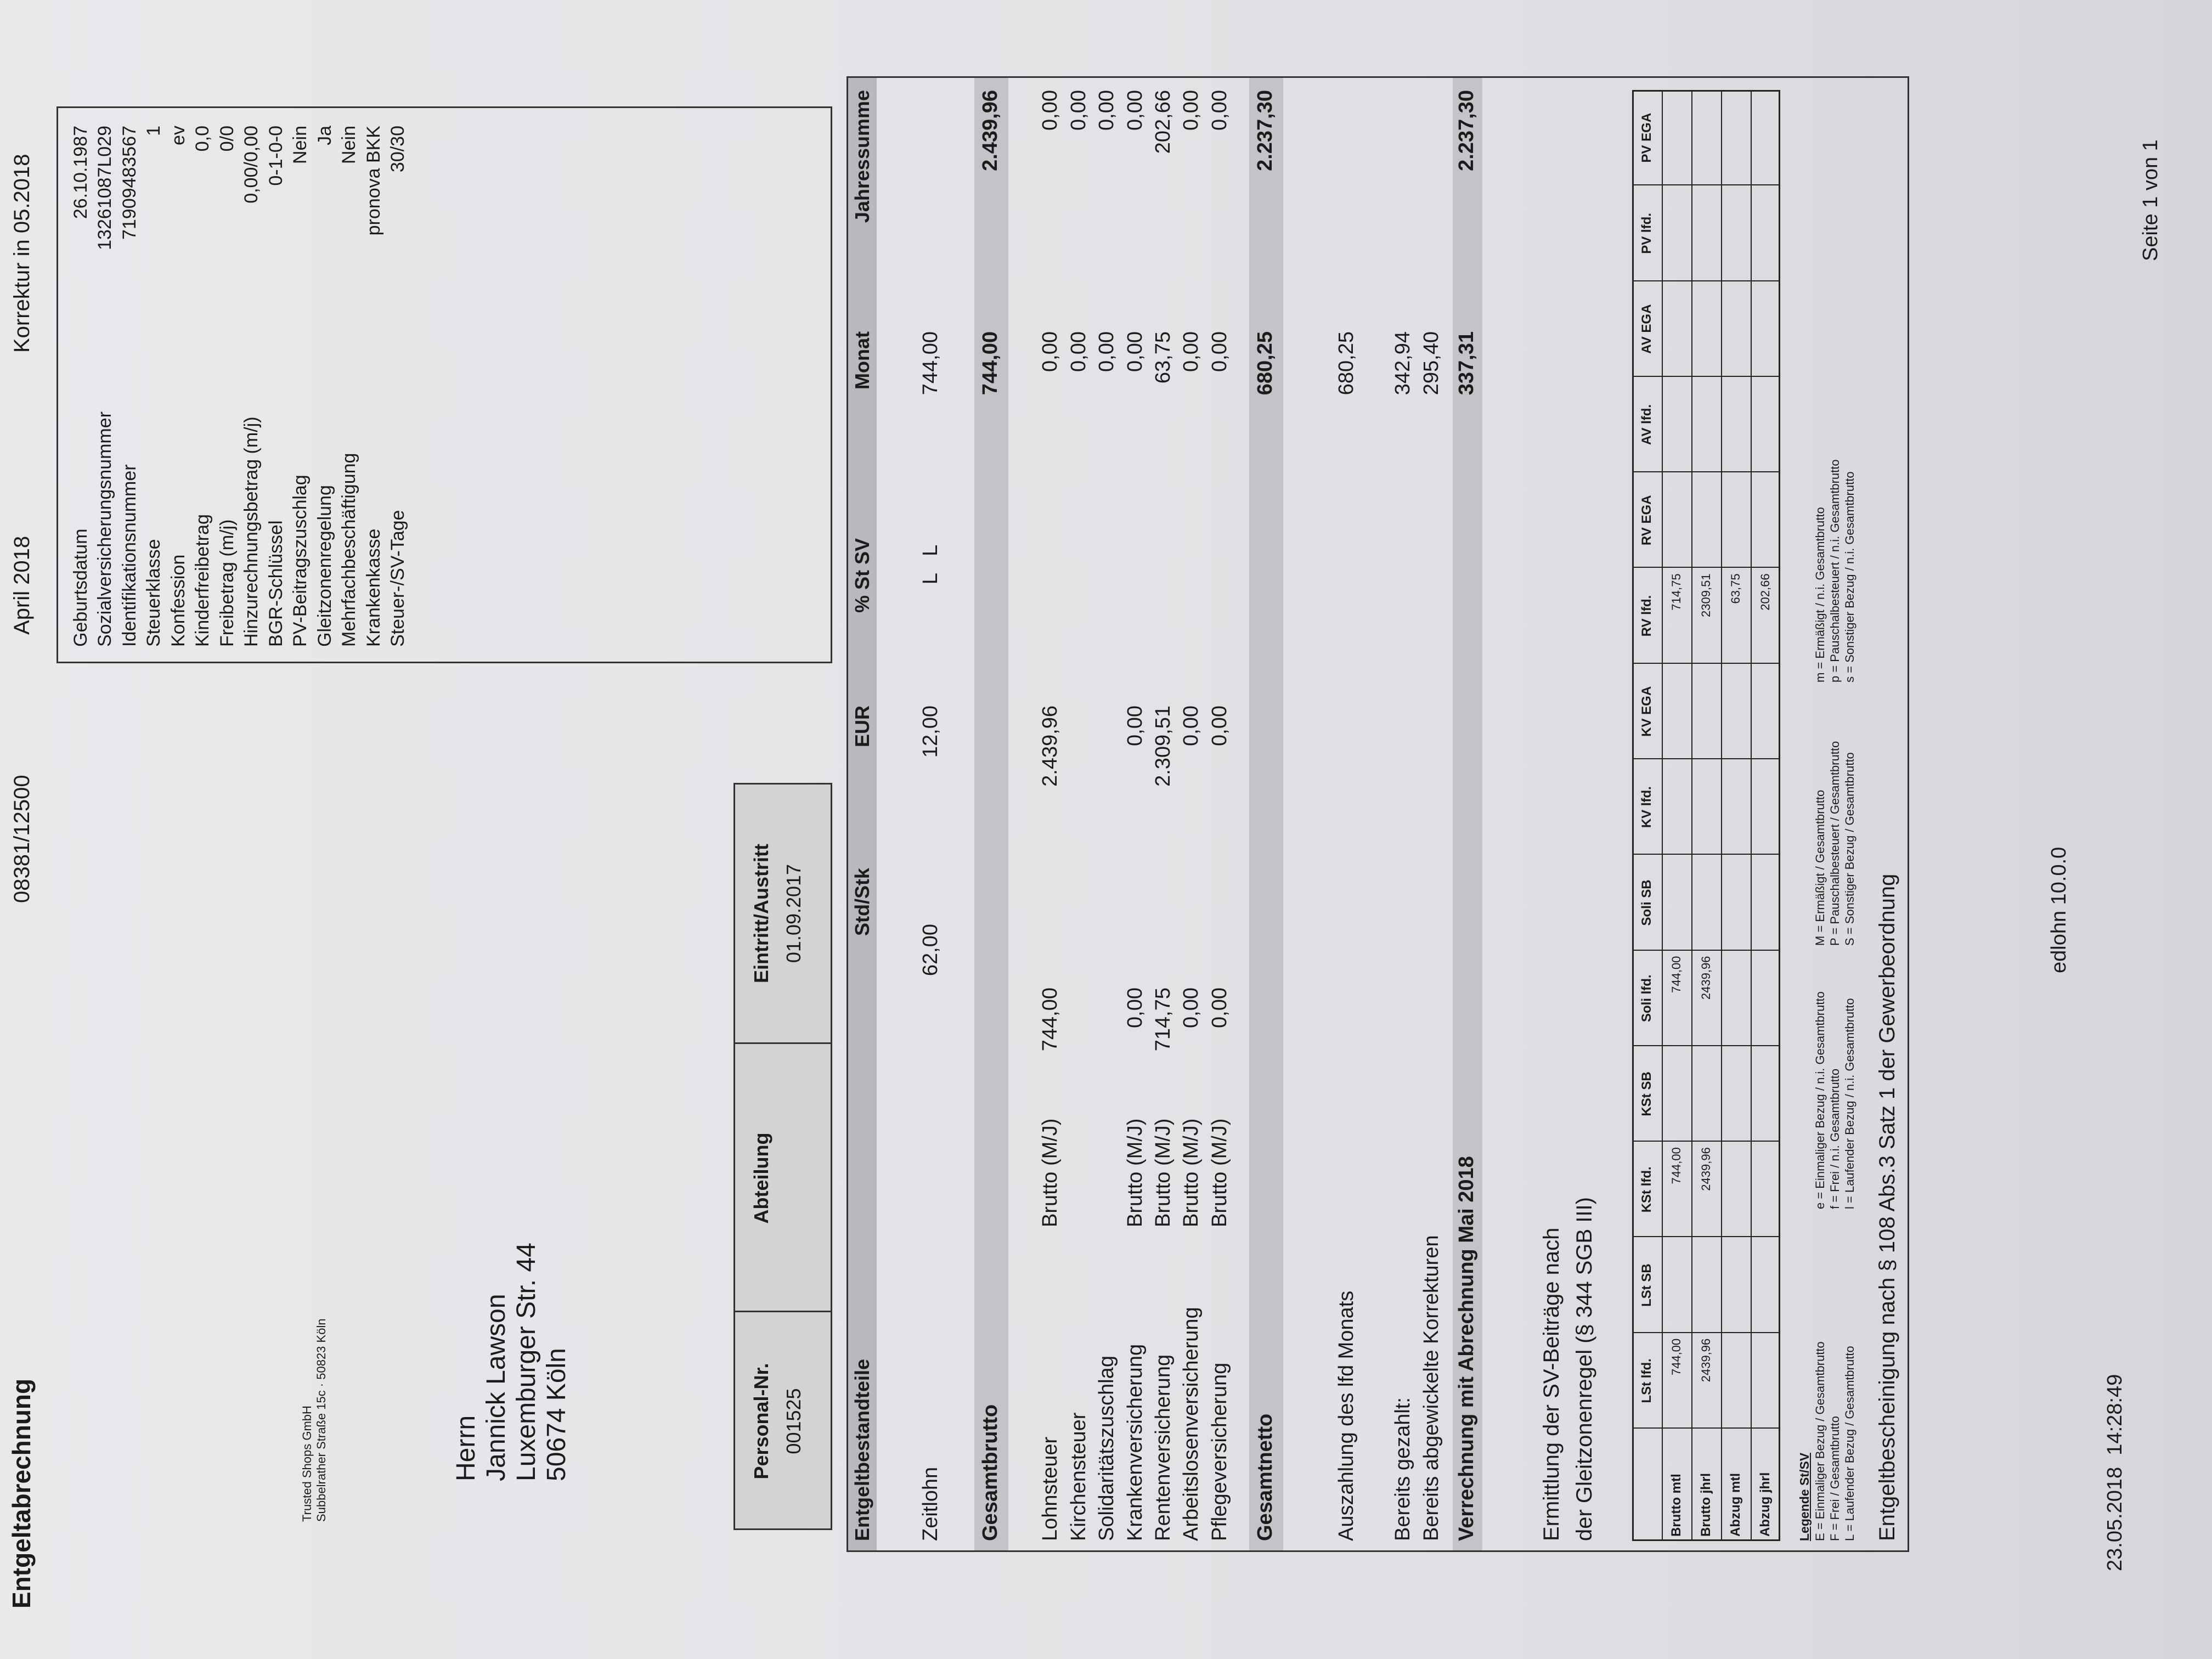 This screenshot has height=1659, width=2212. I want to click on info-value: 26.10.1987, so click(81, 173).